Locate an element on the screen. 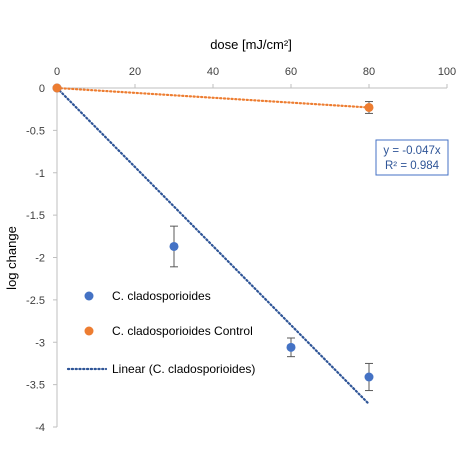 This screenshot has height=473, width=473. equation-box-border is located at coordinates (412, 157).